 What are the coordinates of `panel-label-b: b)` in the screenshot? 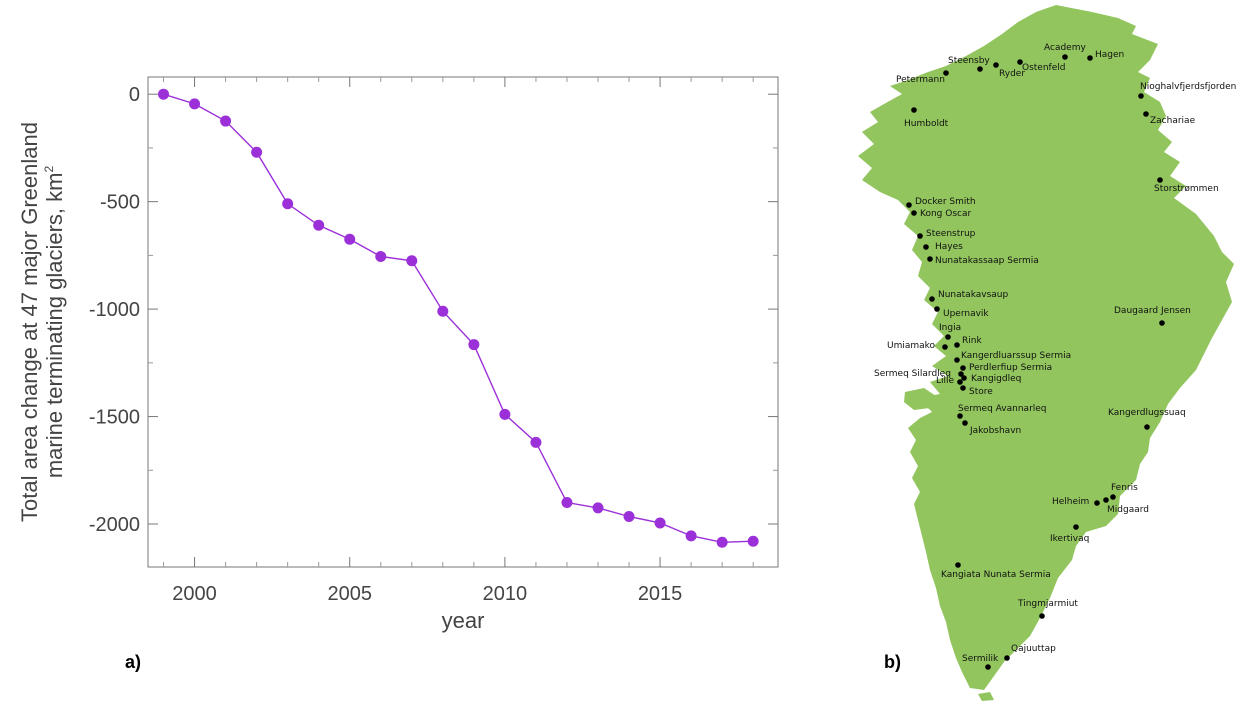 It's located at (892, 662).